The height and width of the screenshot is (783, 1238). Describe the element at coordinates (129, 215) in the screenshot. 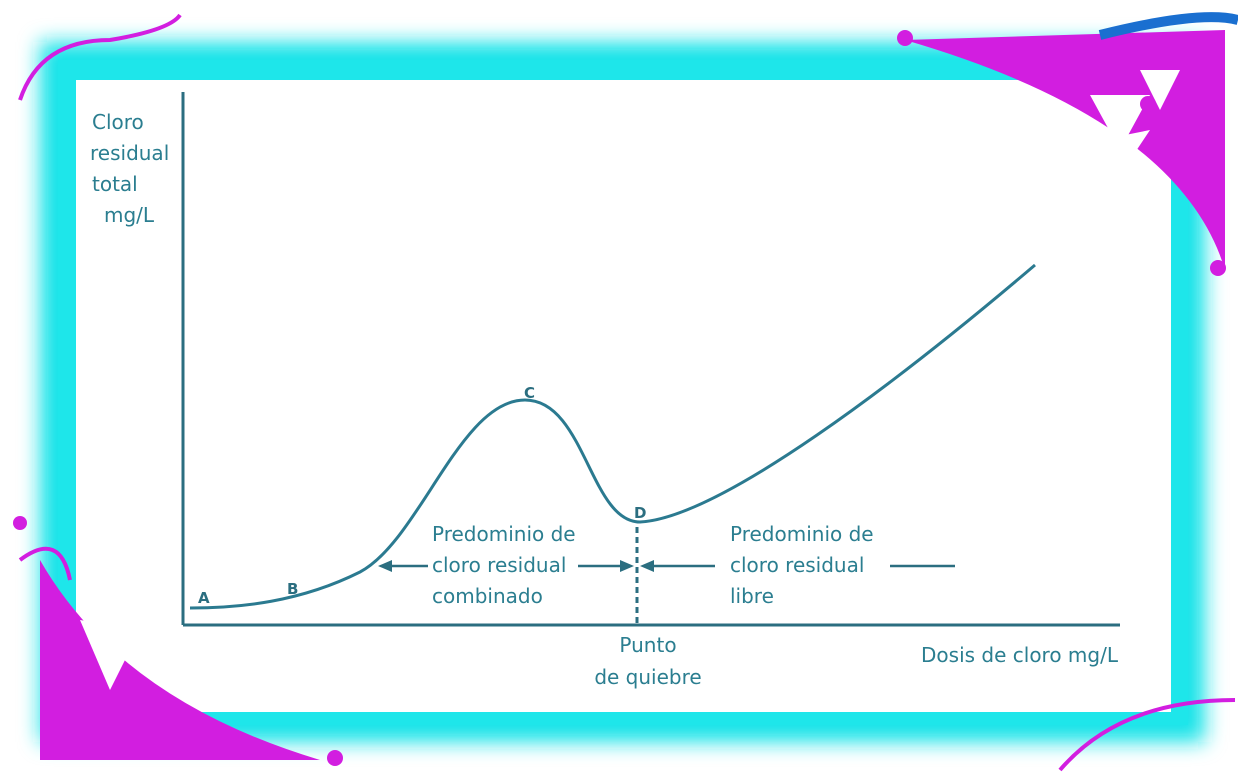

I see `y-axis-label: mg/L` at that location.